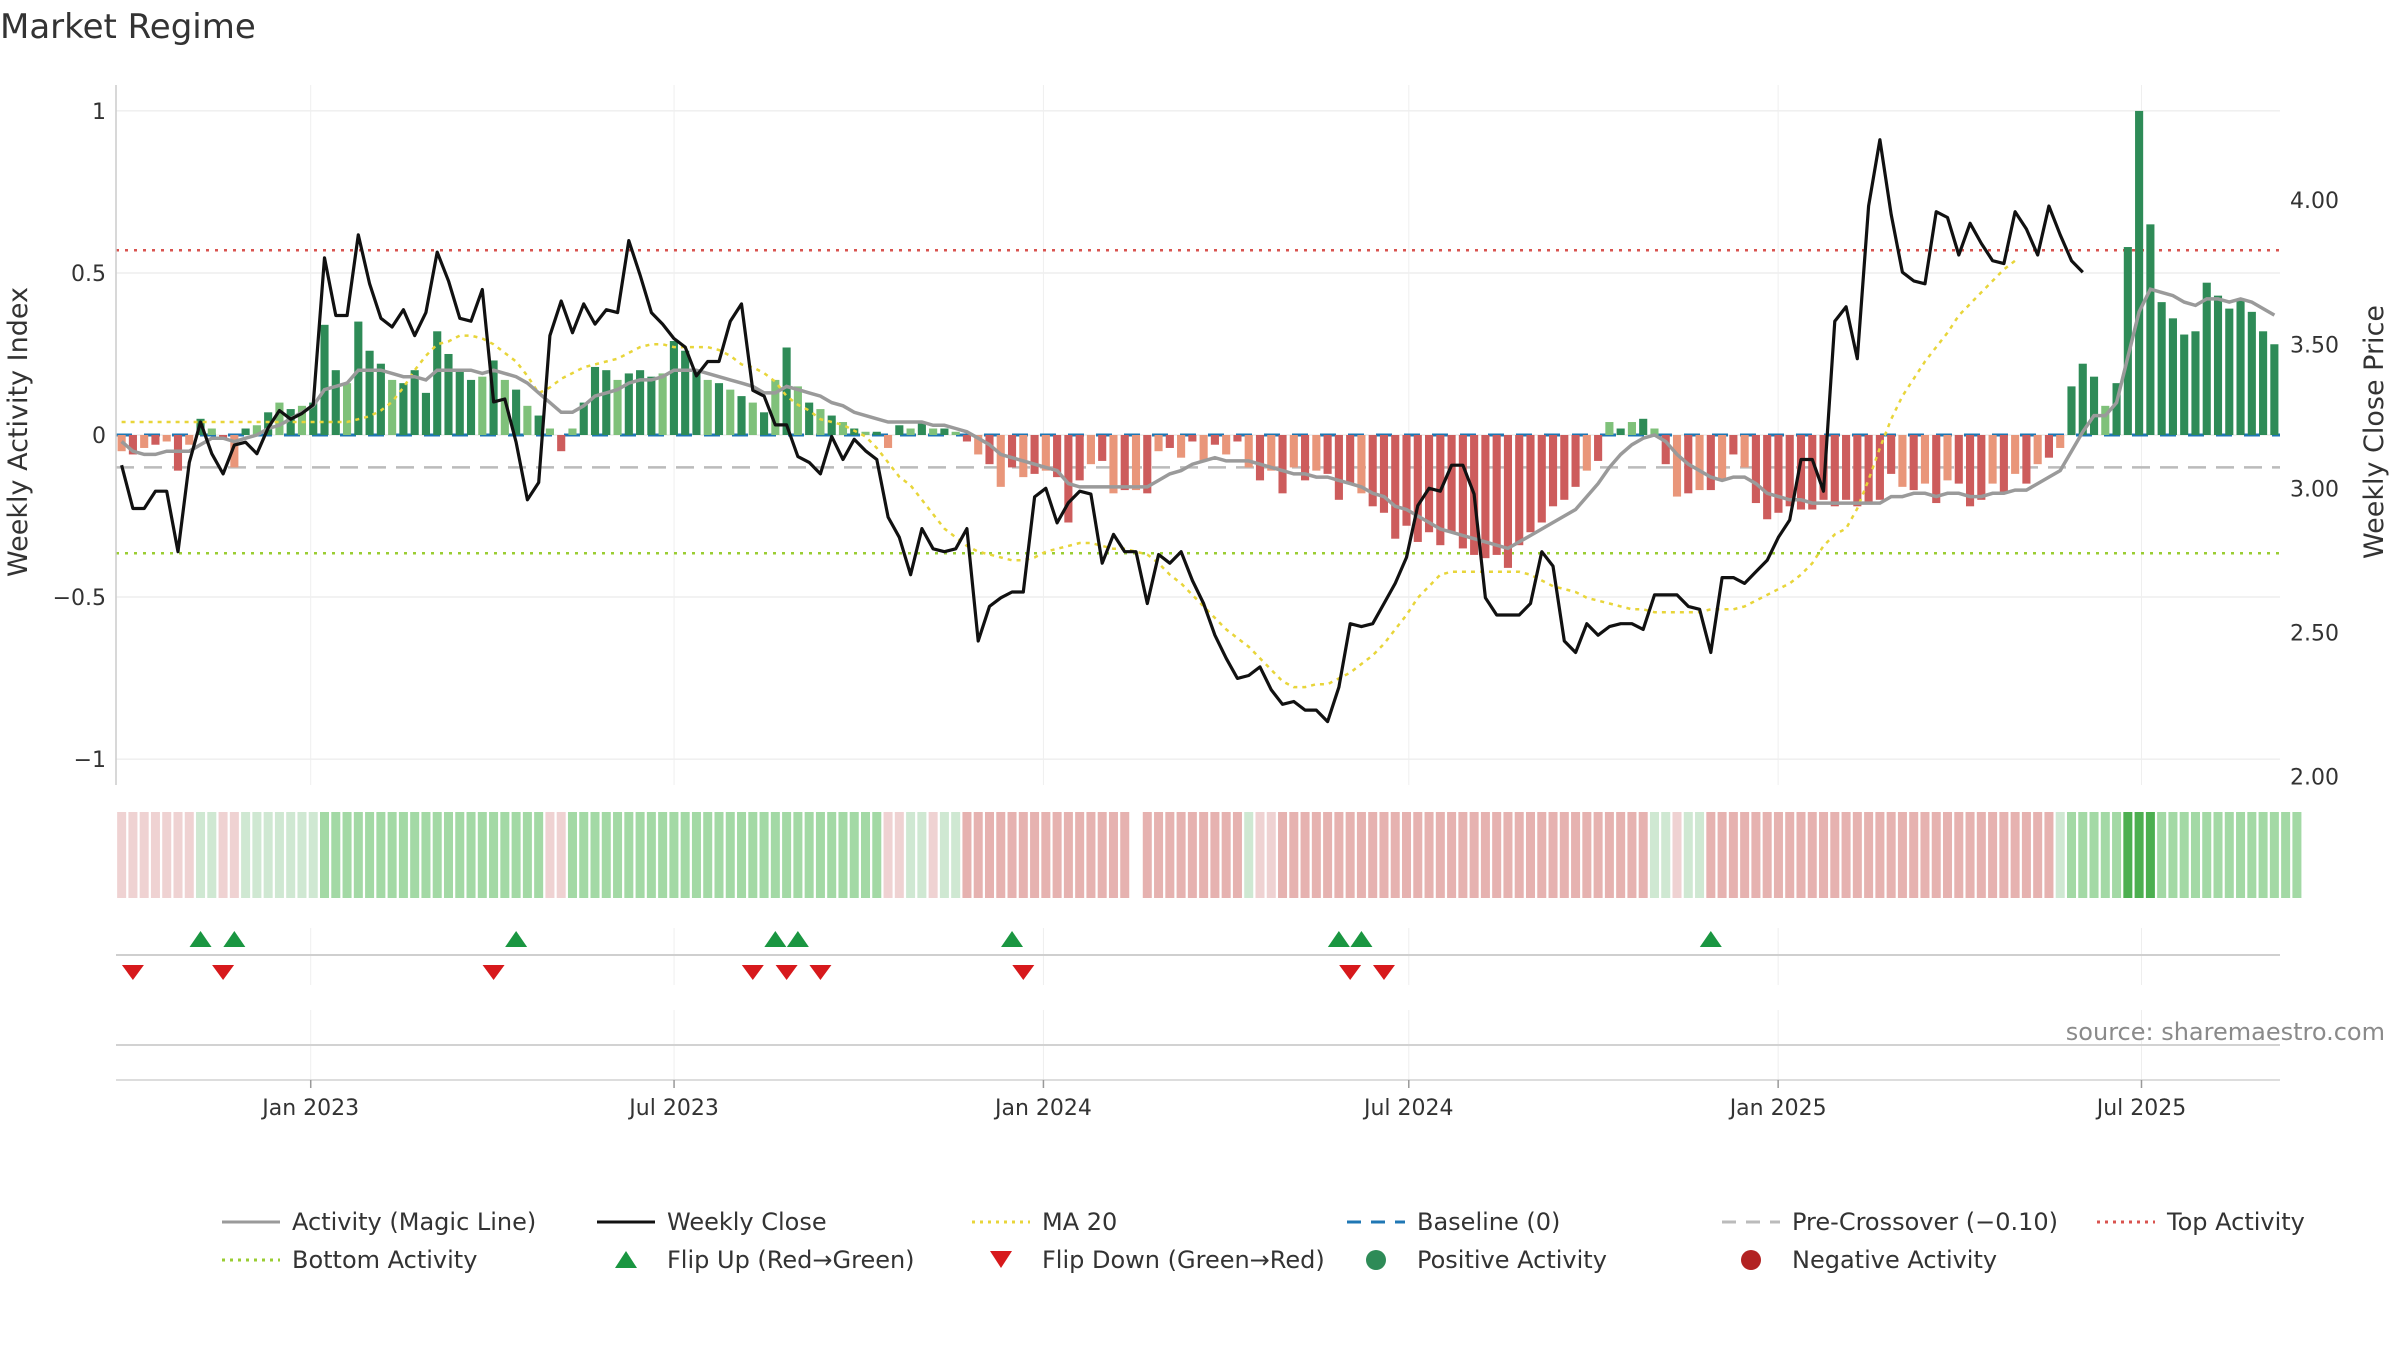 This screenshot has width=2400, height=1350. I want to click on x-tick-label: Jul 2024, so click(1408, 1108).